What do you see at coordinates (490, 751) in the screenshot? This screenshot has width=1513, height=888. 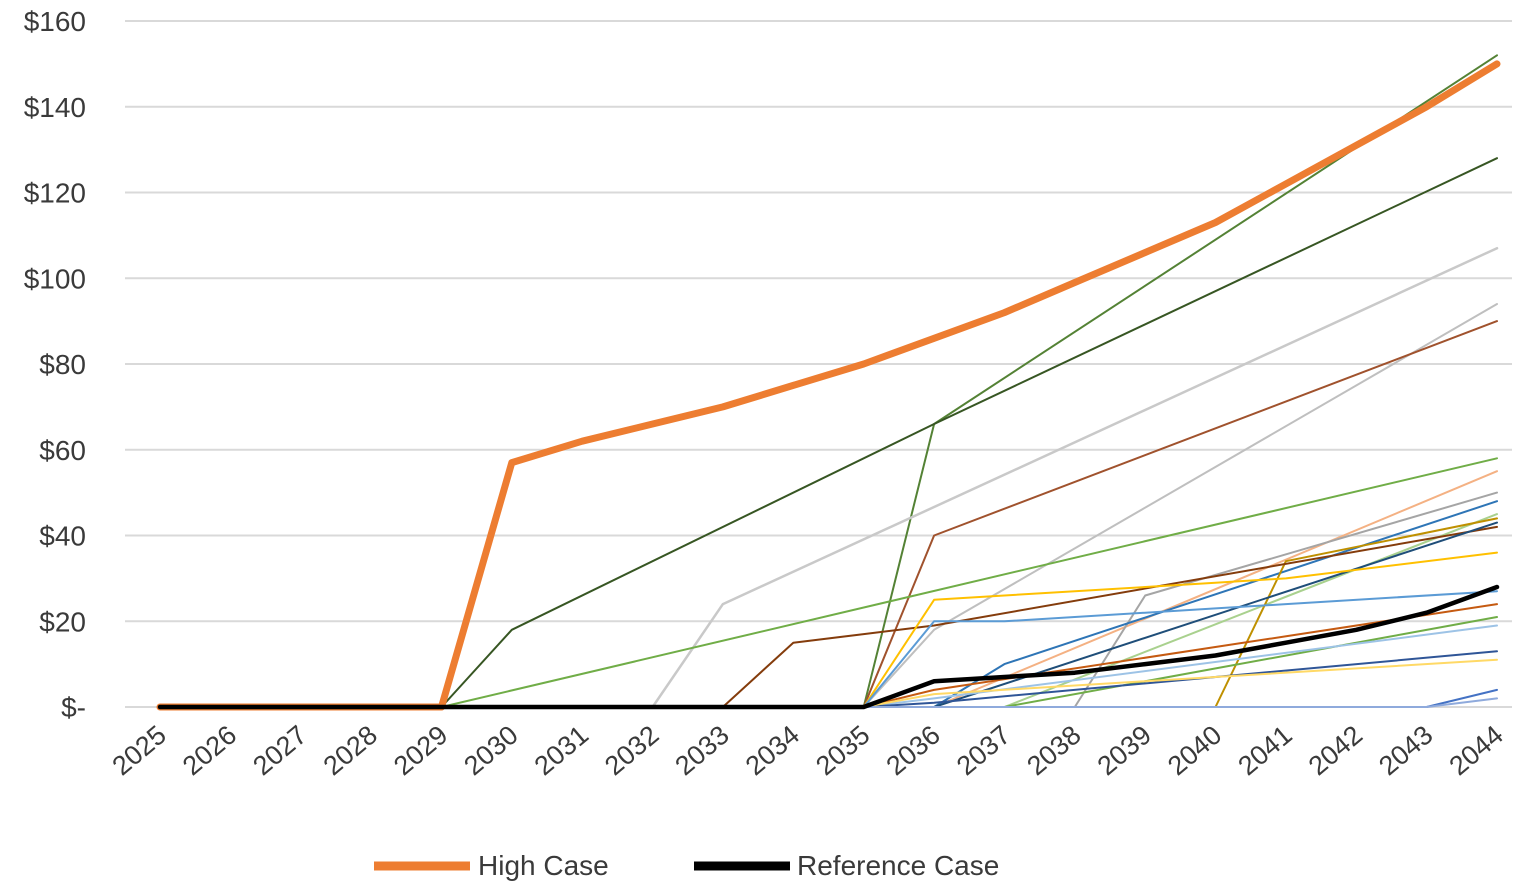 I see `x-tick-label: 2030` at bounding box center [490, 751].